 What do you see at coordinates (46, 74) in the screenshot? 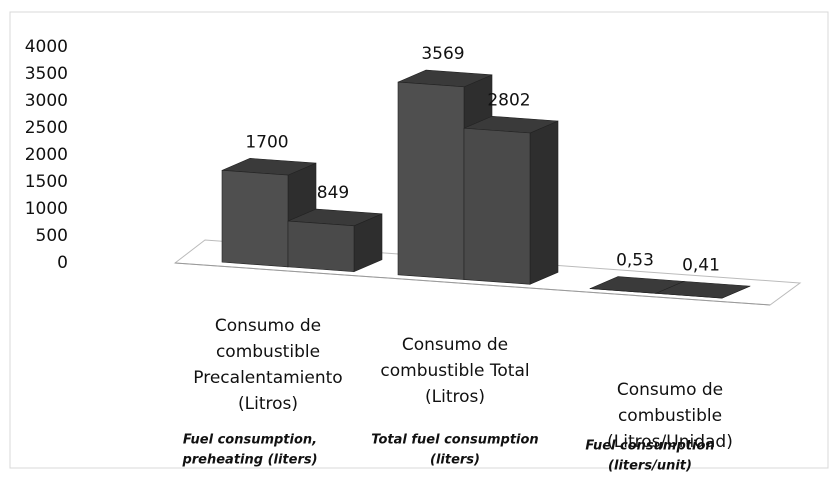
I see `y-tick-label: 3500` at bounding box center [46, 74].